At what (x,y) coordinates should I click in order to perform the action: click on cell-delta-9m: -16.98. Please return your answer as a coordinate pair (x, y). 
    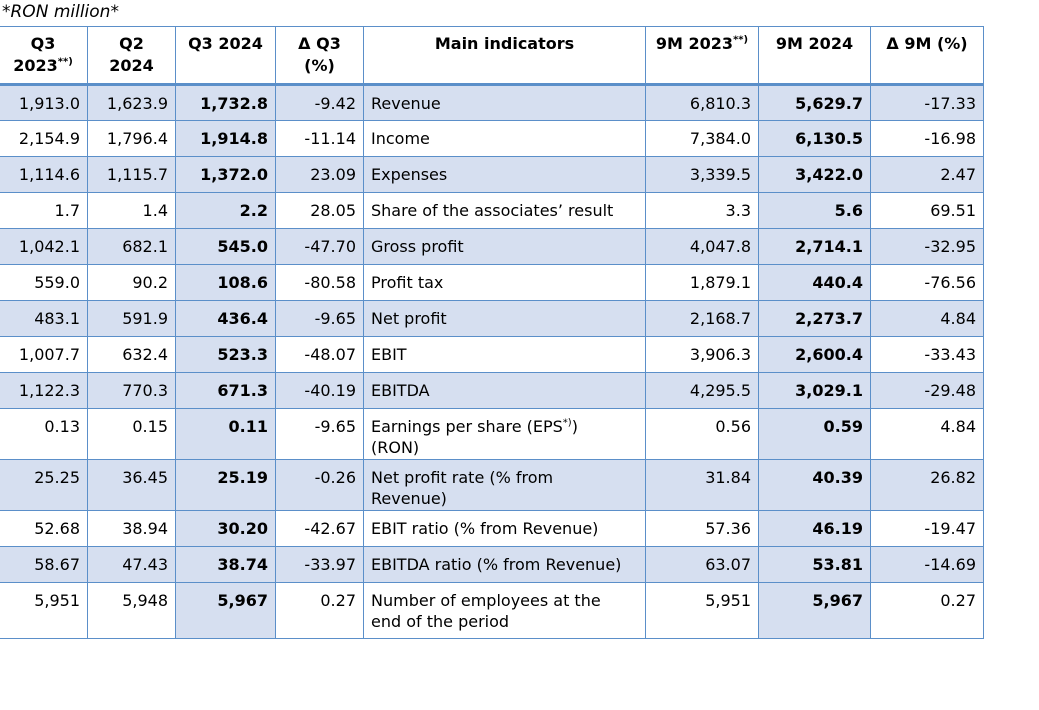
    Looking at the image, I should click on (927, 138).